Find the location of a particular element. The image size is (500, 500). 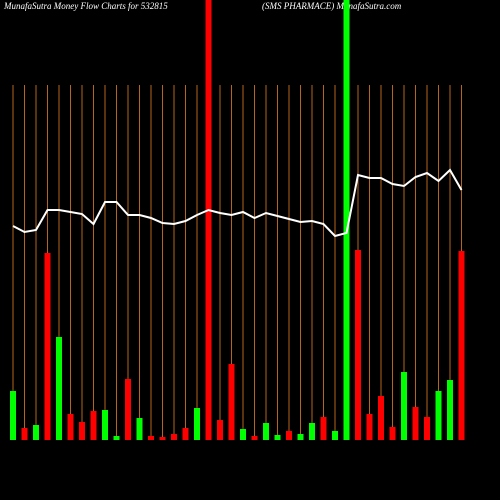

chart-title: MunafaSutra Money Flow Charts for 532815 is located at coordinates (85, 6).